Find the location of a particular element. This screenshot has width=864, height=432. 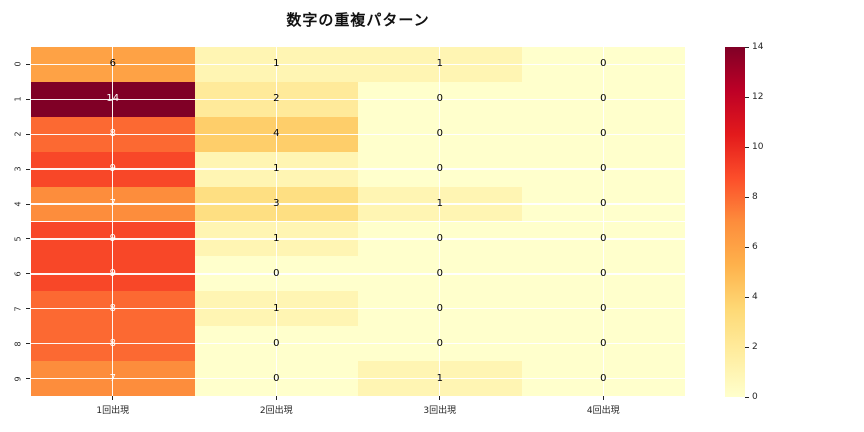

y-tick-label: 9 is located at coordinates (18, 379).